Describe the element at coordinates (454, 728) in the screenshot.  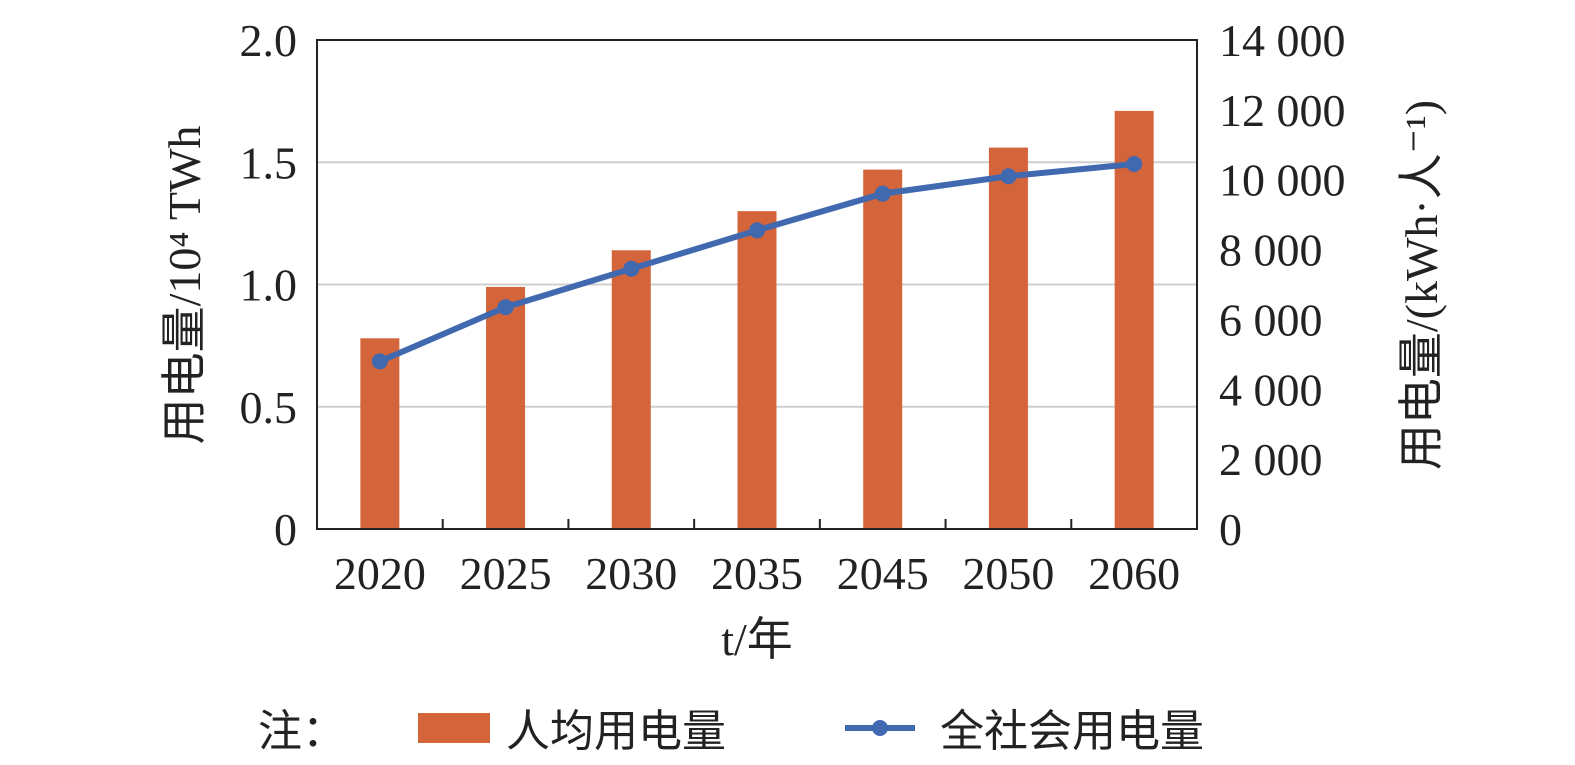
I see `legend-swatch-bar` at that location.